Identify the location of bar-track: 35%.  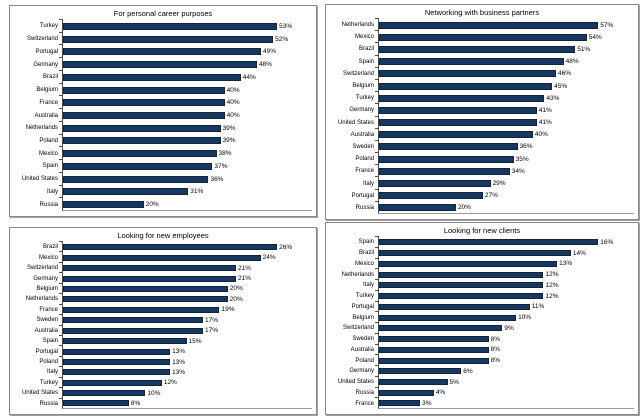
(504, 159).